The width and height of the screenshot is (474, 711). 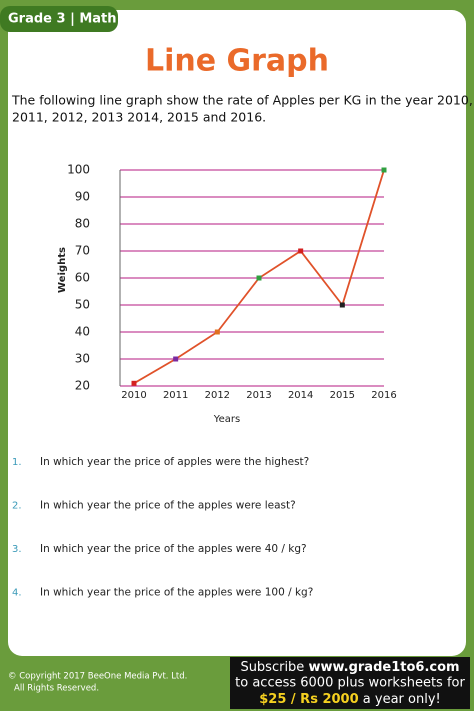 What do you see at coordinates (383, 667) in the screenshot?
I see `promo-site: www.grade1to6.com` at bounding box center [383, 667].